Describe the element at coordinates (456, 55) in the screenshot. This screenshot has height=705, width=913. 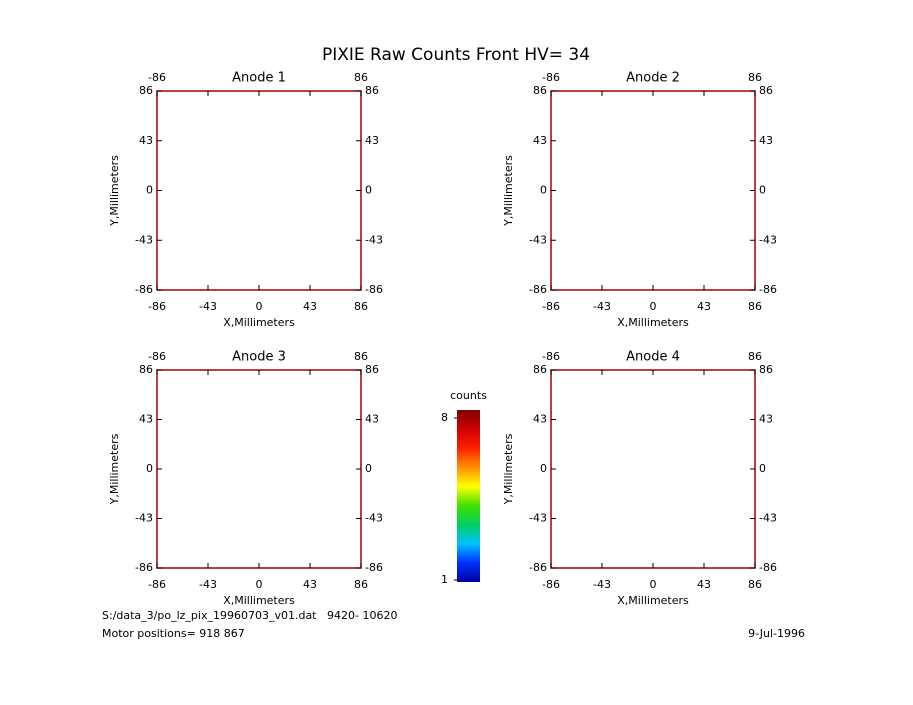
I see `figure-title: PIXIE Raw Counts Front HV= 34` at that location.